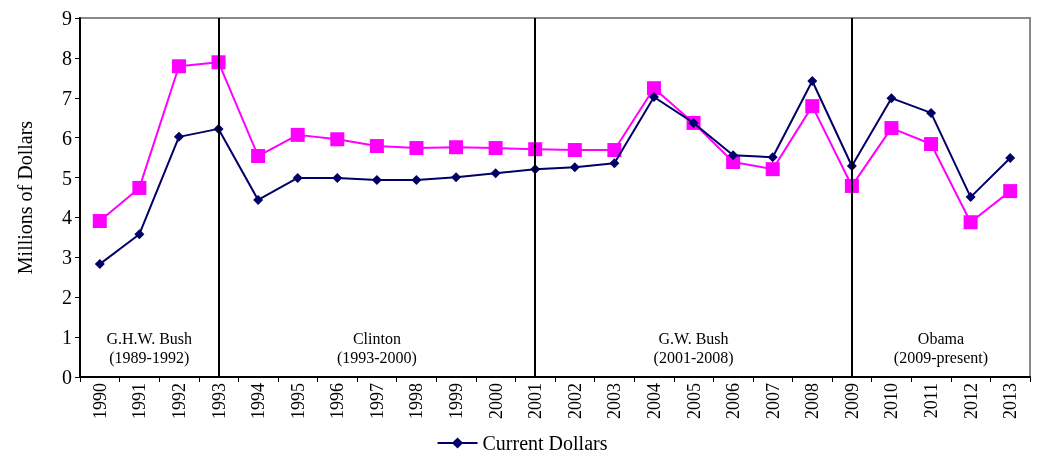  What do you see at coordinates (376, 348) in the screenshot?
I see `annotation: Clinton (1993-2000)` at bounding box center [376, 348].